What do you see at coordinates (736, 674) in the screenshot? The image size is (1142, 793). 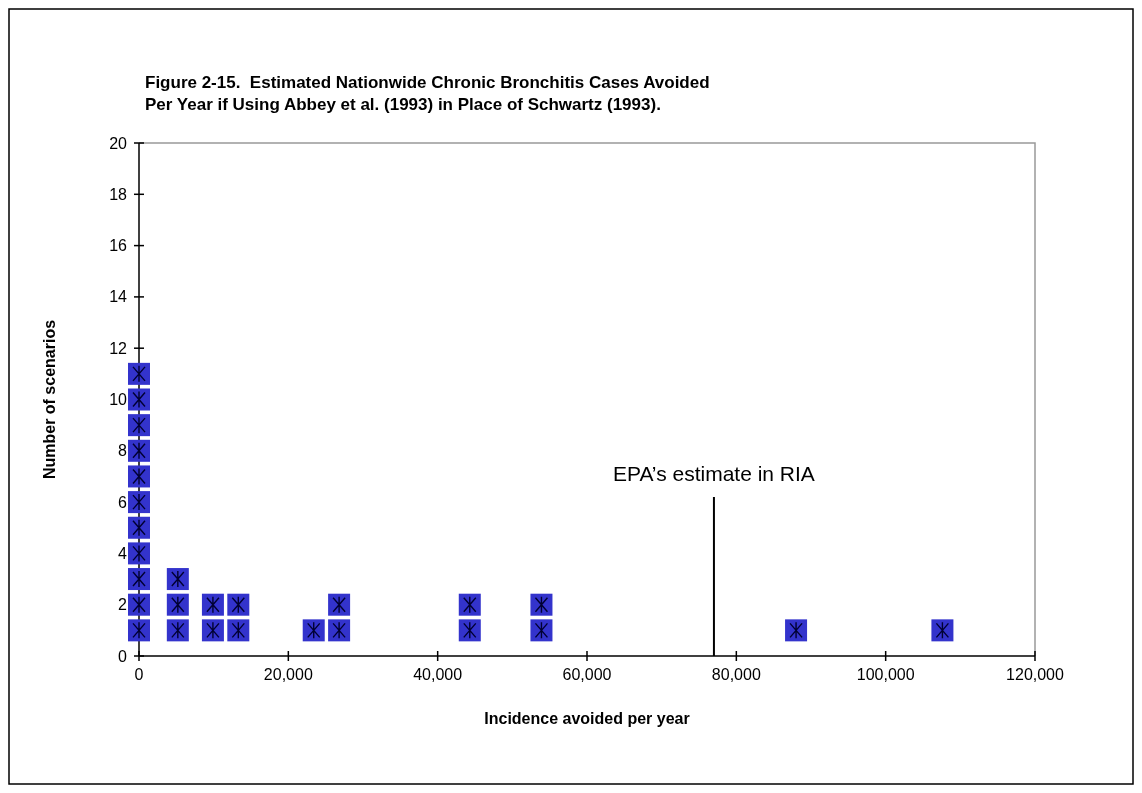 I see `x-tick-label: 80,000` at bounding box center [736, 674].